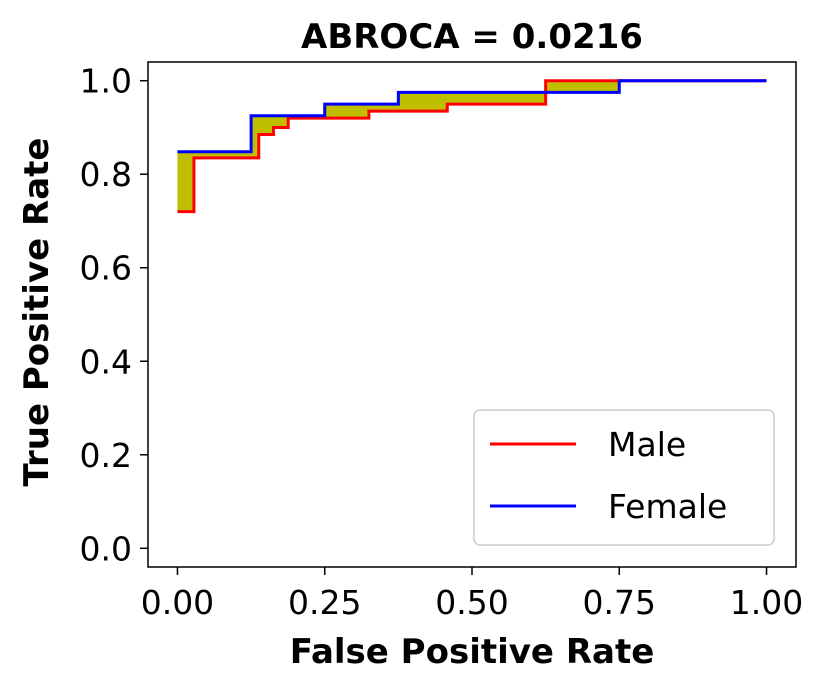 Image resolution: width=830 pixels, height=690 pixels. Describe the element at coordinates (647, 444) in the screenshot. I see `legend-label-male: Male` at that location.